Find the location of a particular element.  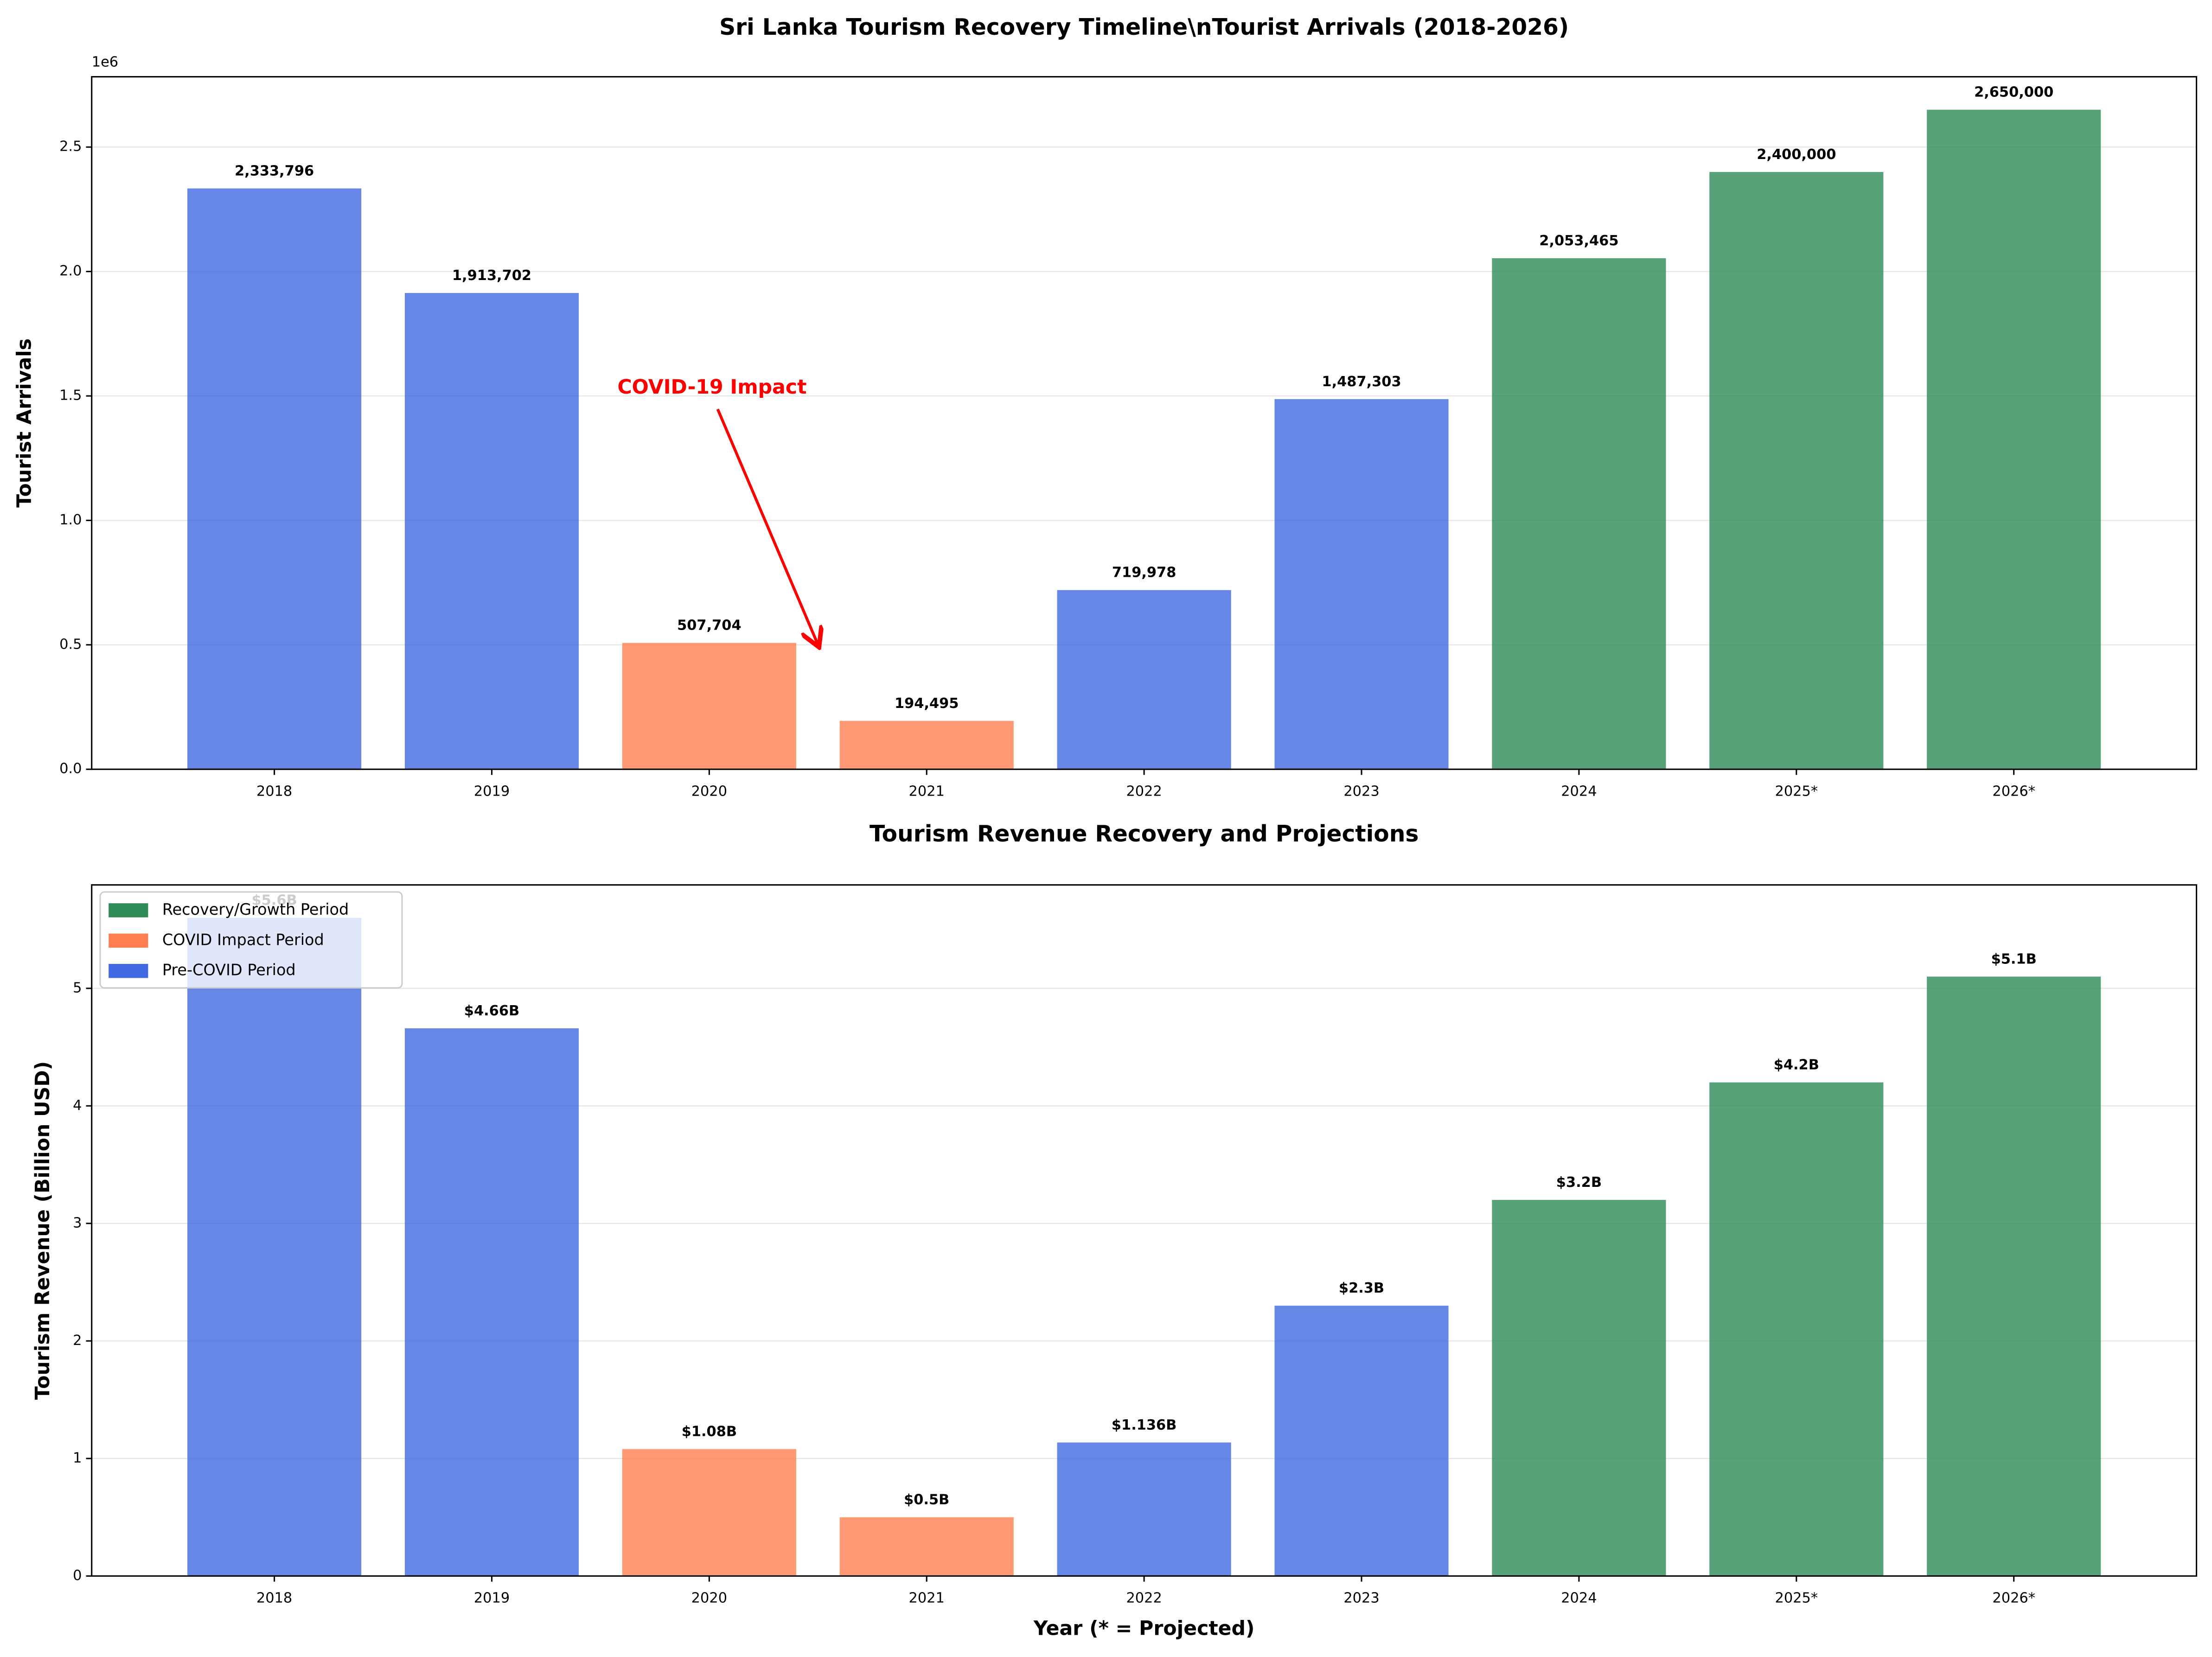

y-tick-label: 0.0 is located at coordinates (70, 769).